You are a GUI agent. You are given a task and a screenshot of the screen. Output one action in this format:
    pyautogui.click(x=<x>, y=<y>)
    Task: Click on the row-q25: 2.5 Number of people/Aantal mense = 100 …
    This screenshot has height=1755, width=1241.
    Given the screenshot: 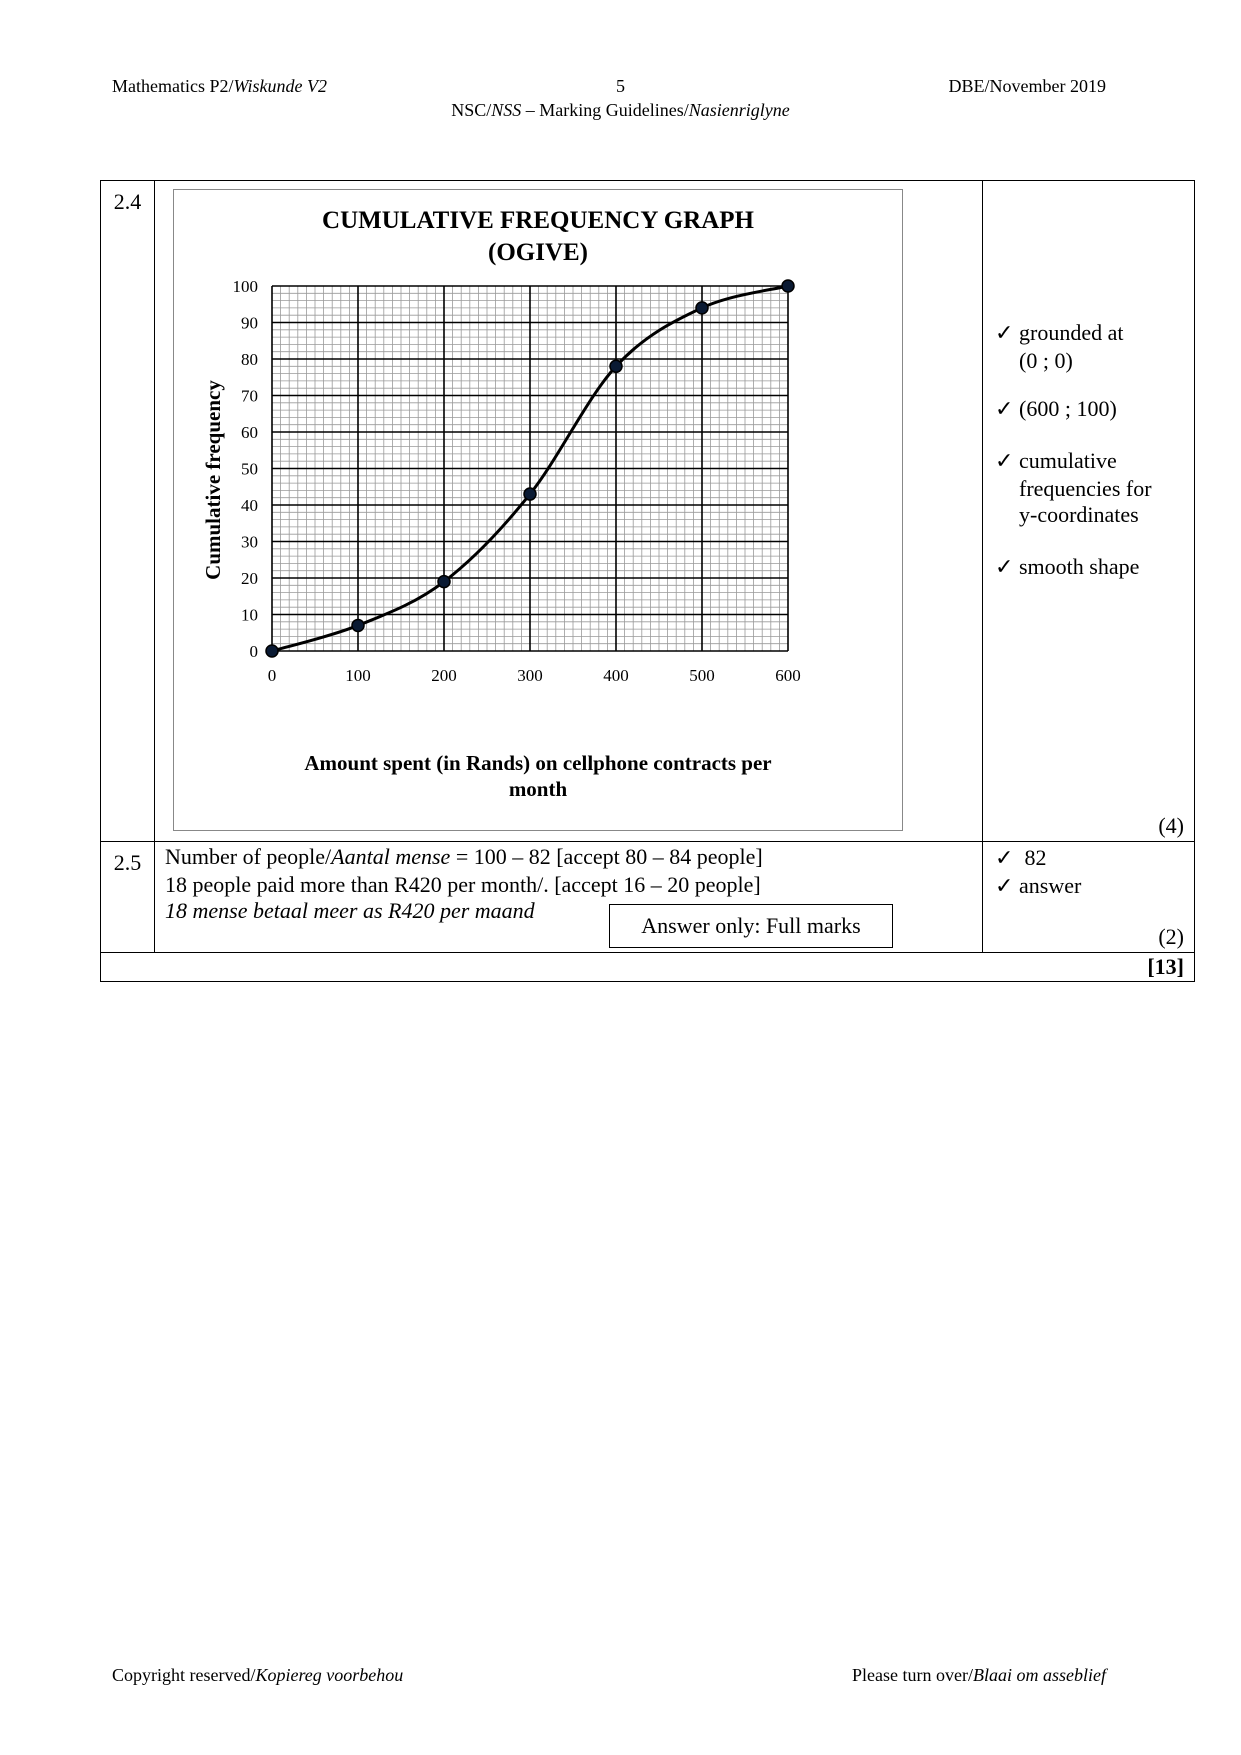 What is the action you would take?
    pyautogui.click(x=647, y=897)
    